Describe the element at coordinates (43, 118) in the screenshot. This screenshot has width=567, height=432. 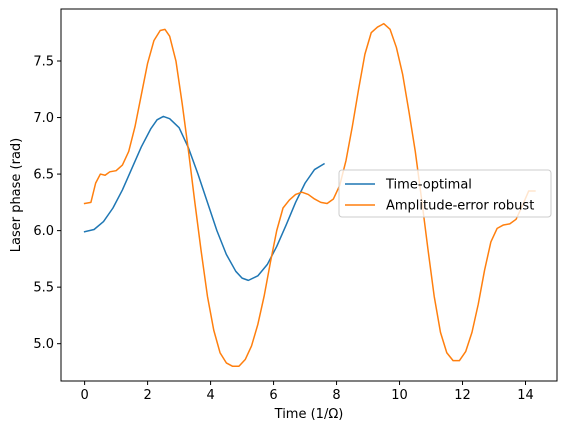
I see `y-tick-label: 7.0` at that location.